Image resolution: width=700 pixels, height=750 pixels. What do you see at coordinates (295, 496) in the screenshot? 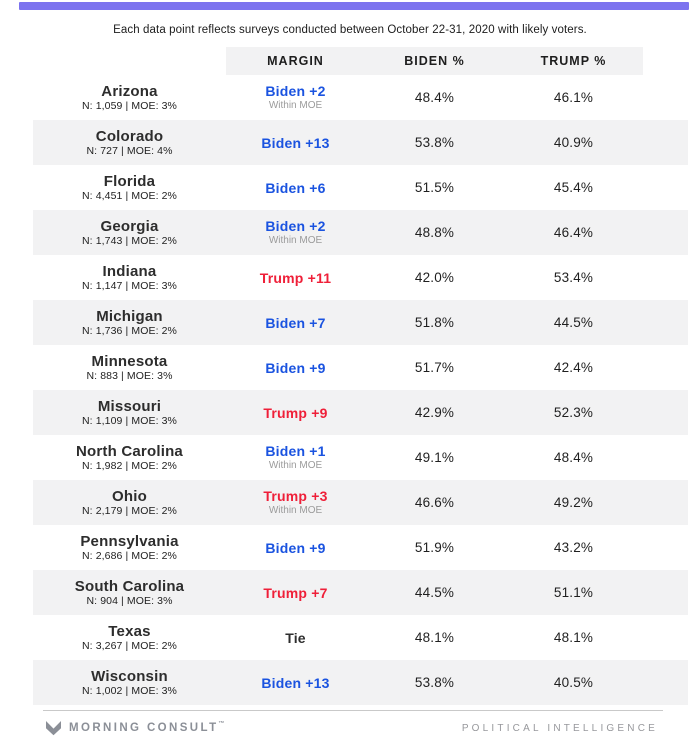
I see `margin-value: Trump +3` at bounding box center [295, 496].